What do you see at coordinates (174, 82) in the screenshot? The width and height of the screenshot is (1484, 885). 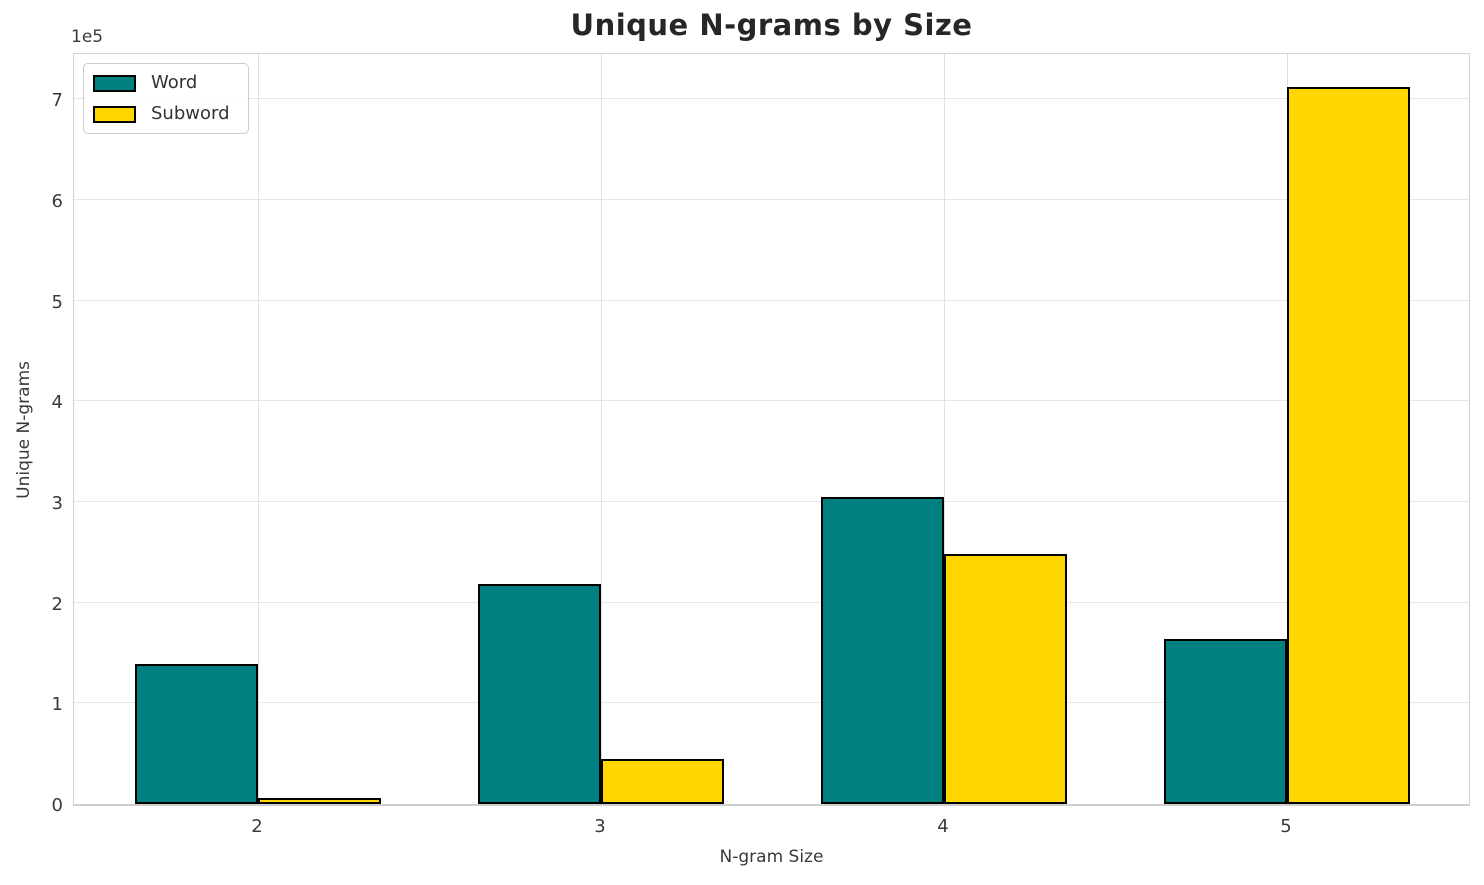 I see `legend-label: Word` at bounding box center [174, 82].